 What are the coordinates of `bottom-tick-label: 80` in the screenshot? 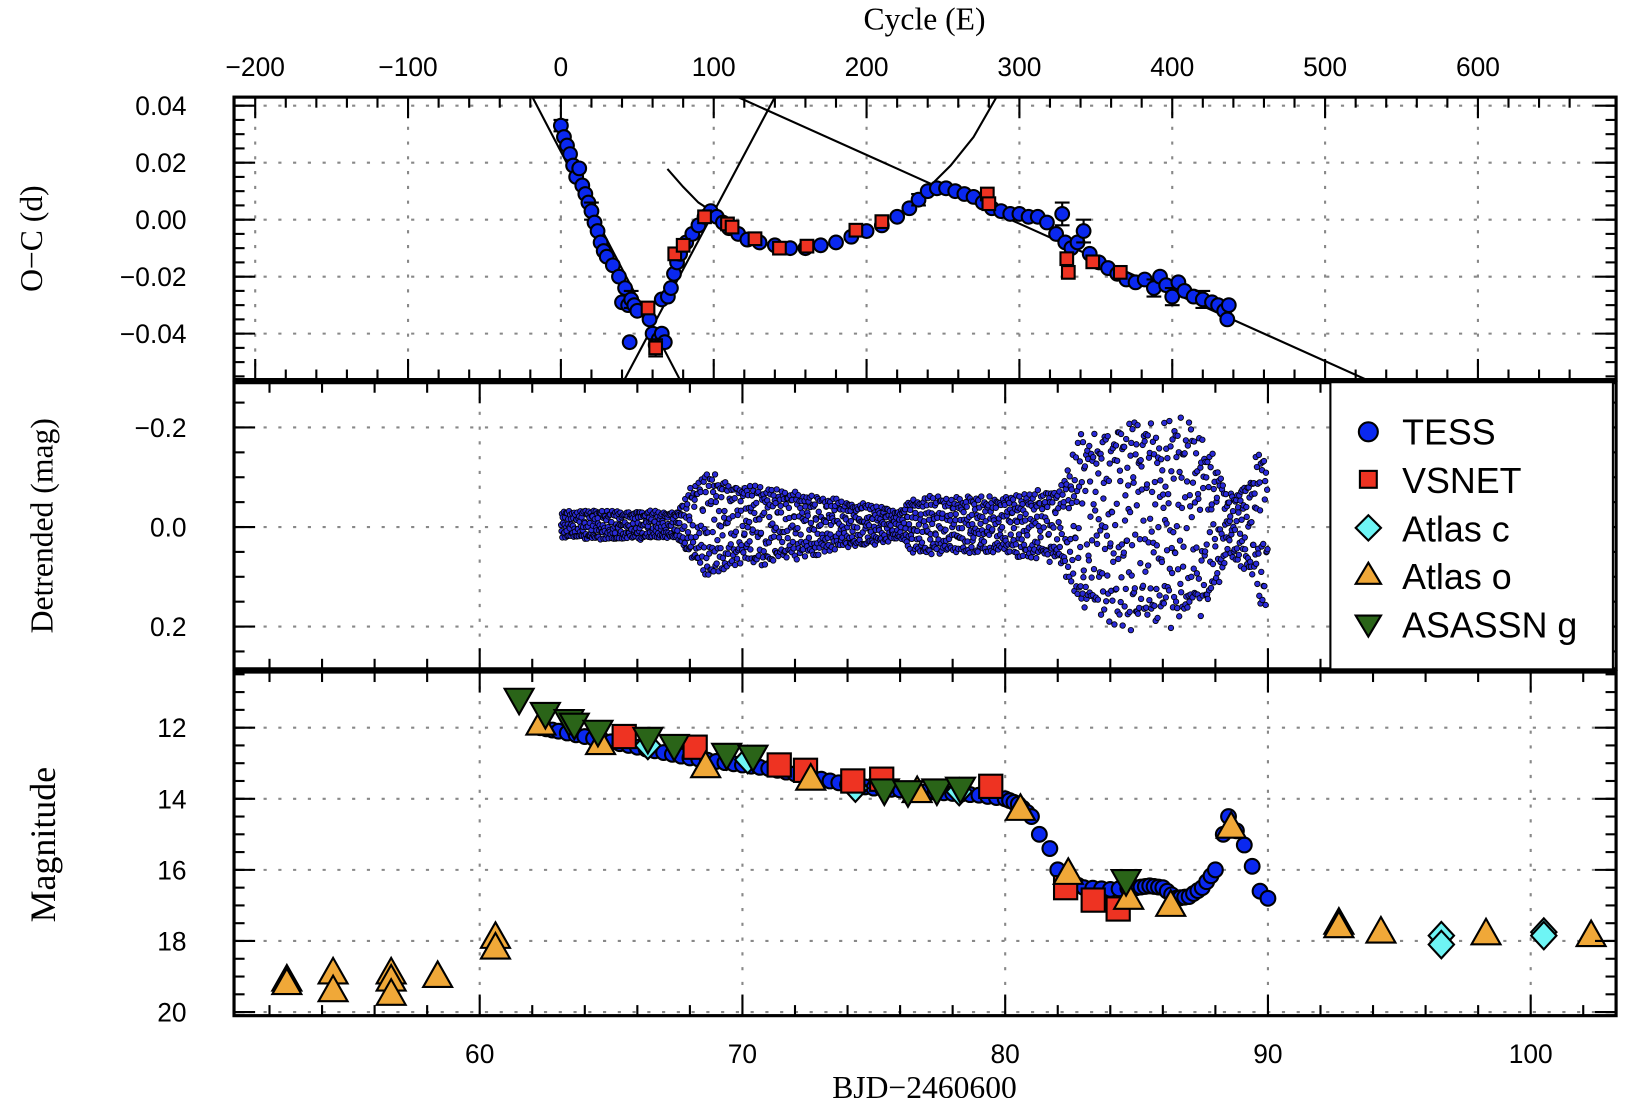 It's located at (1005, 1054).